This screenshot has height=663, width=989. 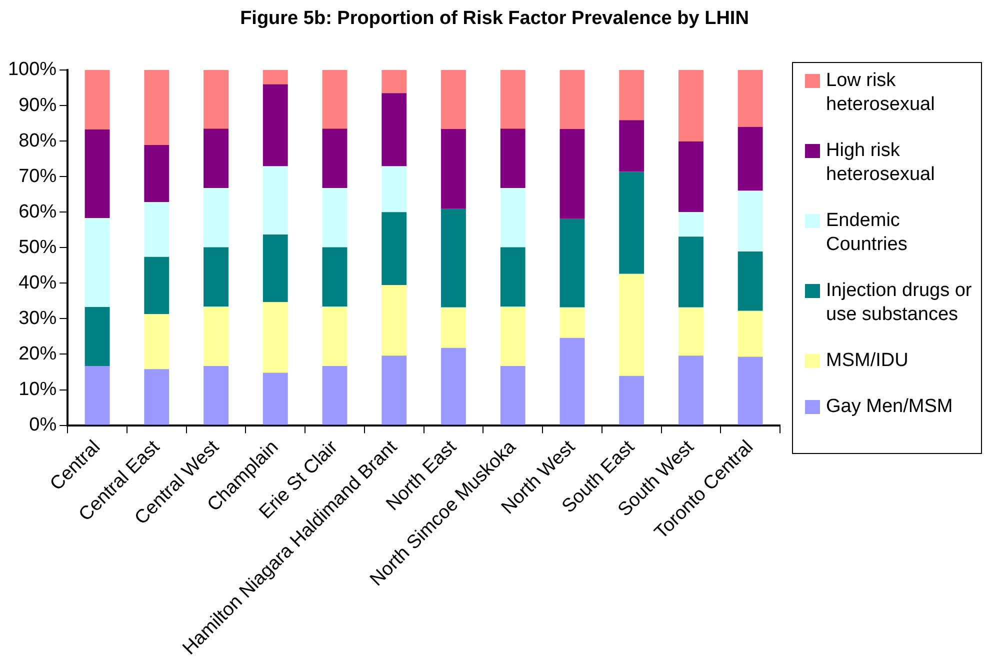 What do you see at coordinates (37, 105) in the screenshot?
I see `y-tick-label: 90%` at bounding box center [37, 105].